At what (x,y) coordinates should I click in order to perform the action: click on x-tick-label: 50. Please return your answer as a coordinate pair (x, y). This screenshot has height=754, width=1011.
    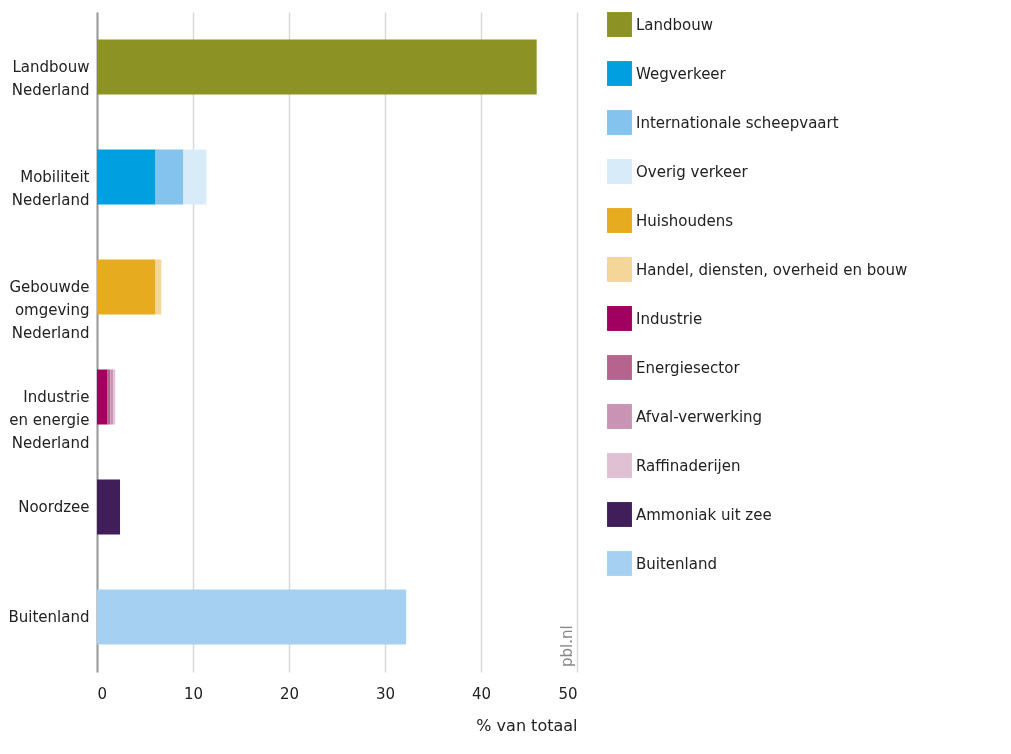
    Looking at the image, I should click on (568, 693).